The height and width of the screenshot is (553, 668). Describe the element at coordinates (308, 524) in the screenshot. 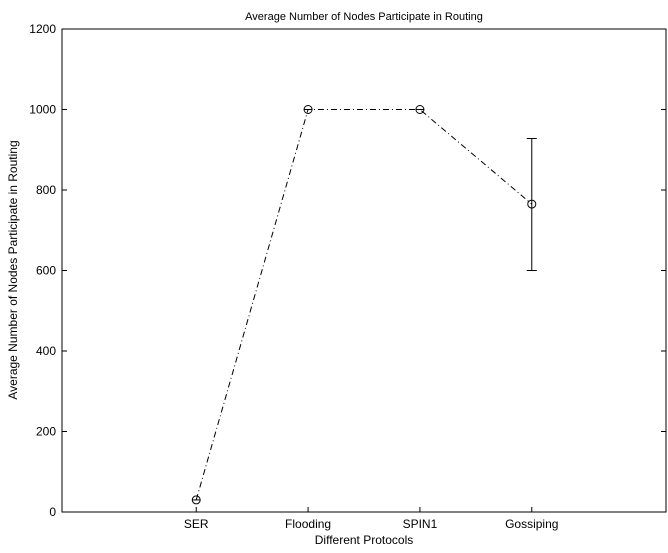

I see `x-tick-label: Flooding` at that location.